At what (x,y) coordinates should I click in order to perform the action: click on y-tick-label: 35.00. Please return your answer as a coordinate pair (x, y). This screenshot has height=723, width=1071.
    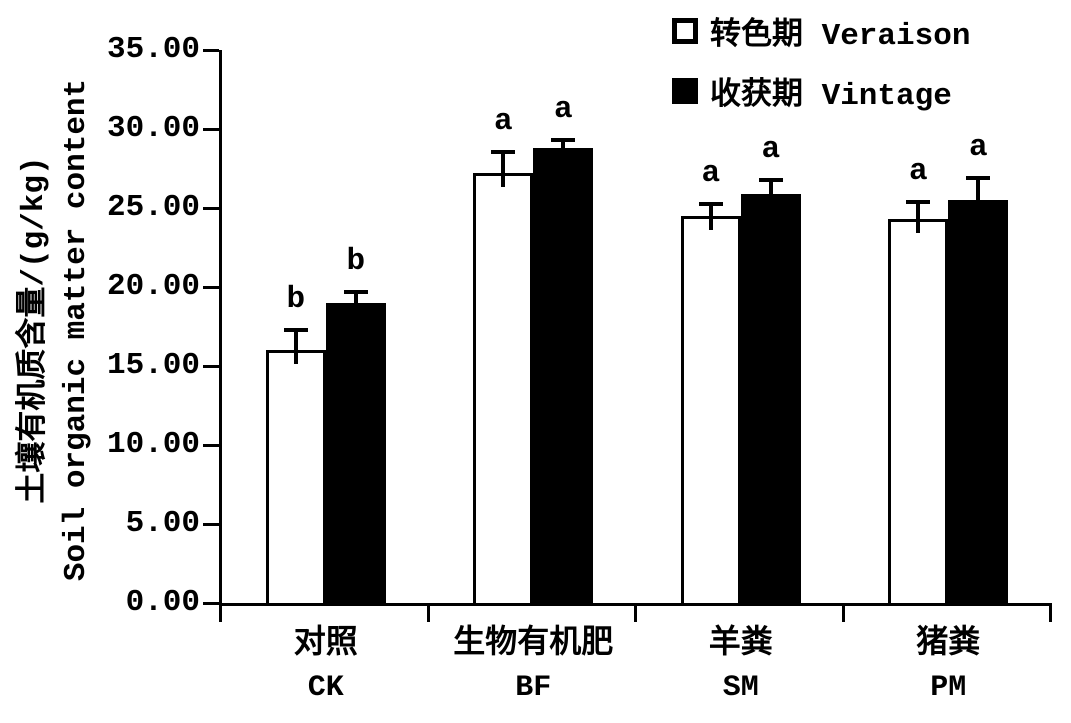
    Looking at the image, I should click on (153, 49).